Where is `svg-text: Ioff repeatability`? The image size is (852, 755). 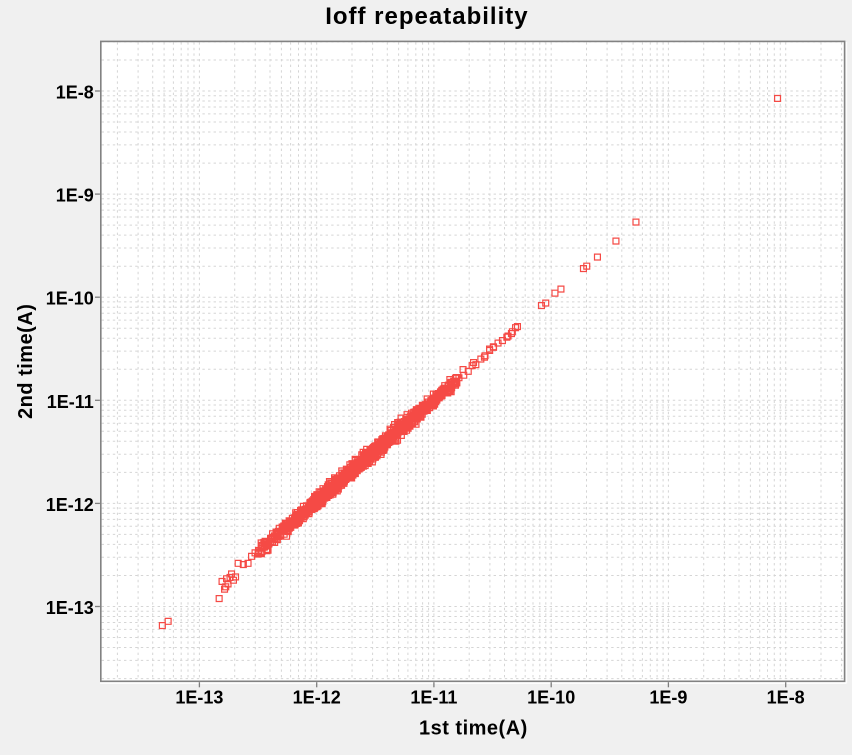 svg-text: Ioff repeatability is located at coordinates (426, 16).